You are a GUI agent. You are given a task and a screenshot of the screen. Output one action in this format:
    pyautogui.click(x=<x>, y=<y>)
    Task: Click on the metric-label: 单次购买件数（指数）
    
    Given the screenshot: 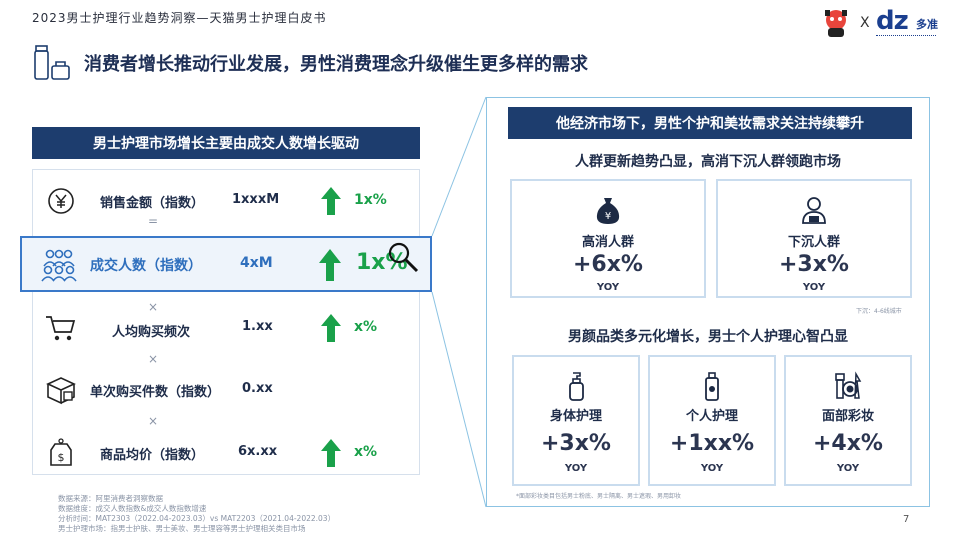 What is the action you would take?
    pyautogui.click(x=155, y=392)
    